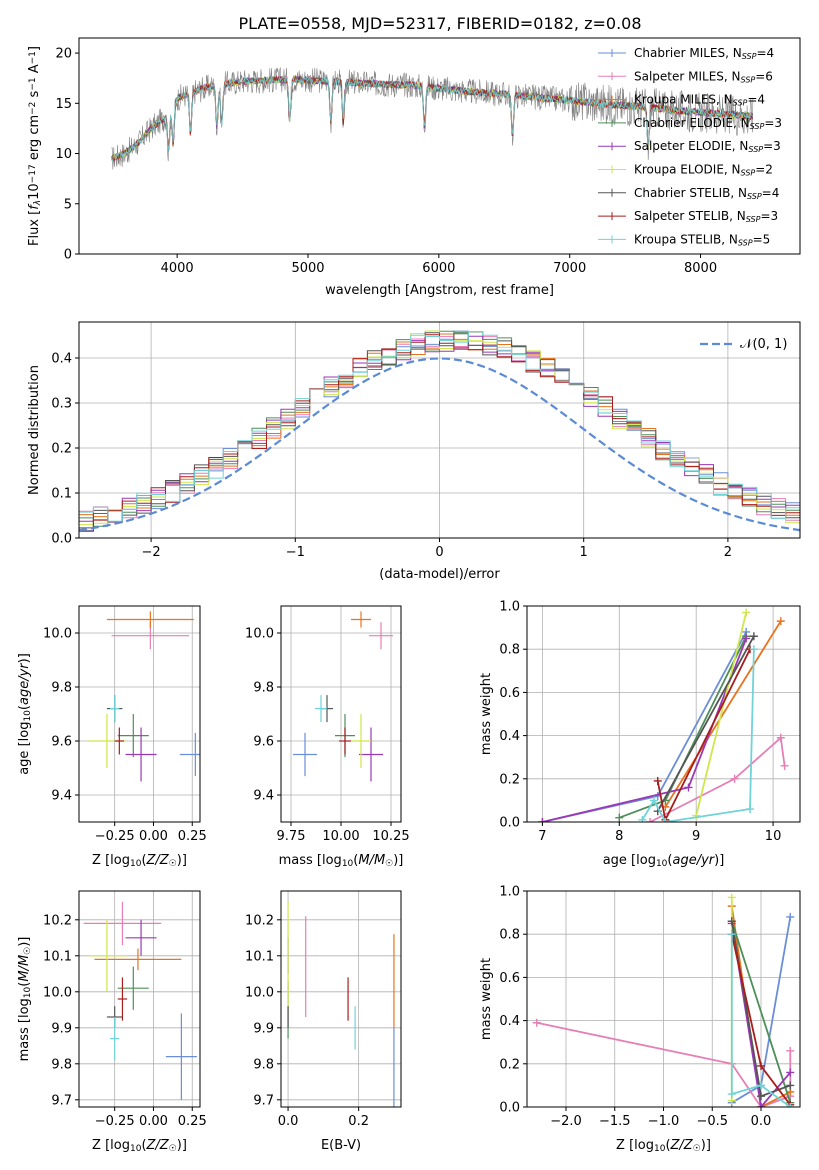 This screenshot has height=1170, width=819. What do you see at coordinates (438, 268) in the screenshot?
I see `x-tick-label: 6000` at bounding box center [438, 268].